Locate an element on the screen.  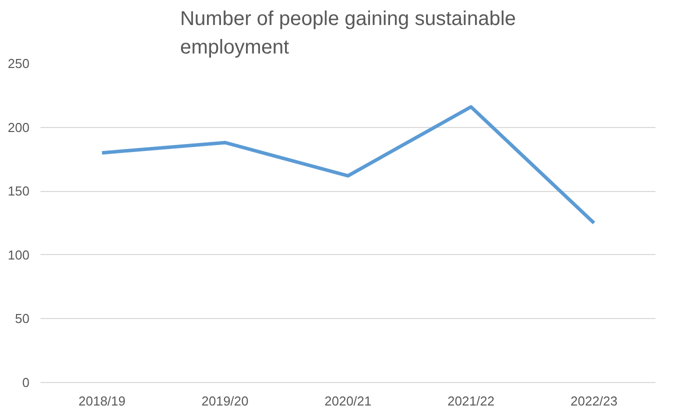
x-tick-label: 2020/21 is located at coordinates (348, 401).